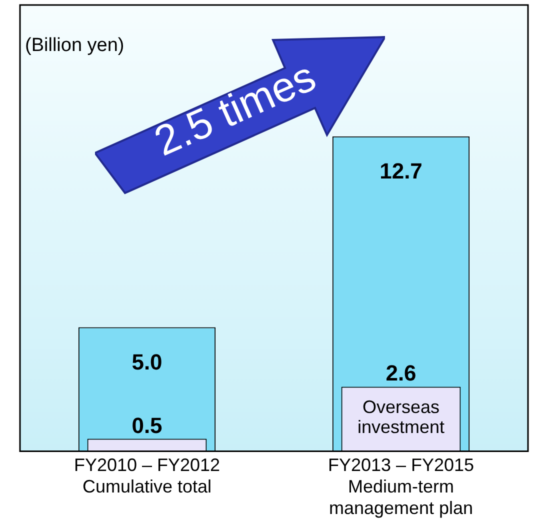 The width and height of the screenshot is (540, 524). What do you see at coordinates (74, 46) in the screenshot?
I see `y-axis-title: (Billion yen)` at bounding box center [74, 46].